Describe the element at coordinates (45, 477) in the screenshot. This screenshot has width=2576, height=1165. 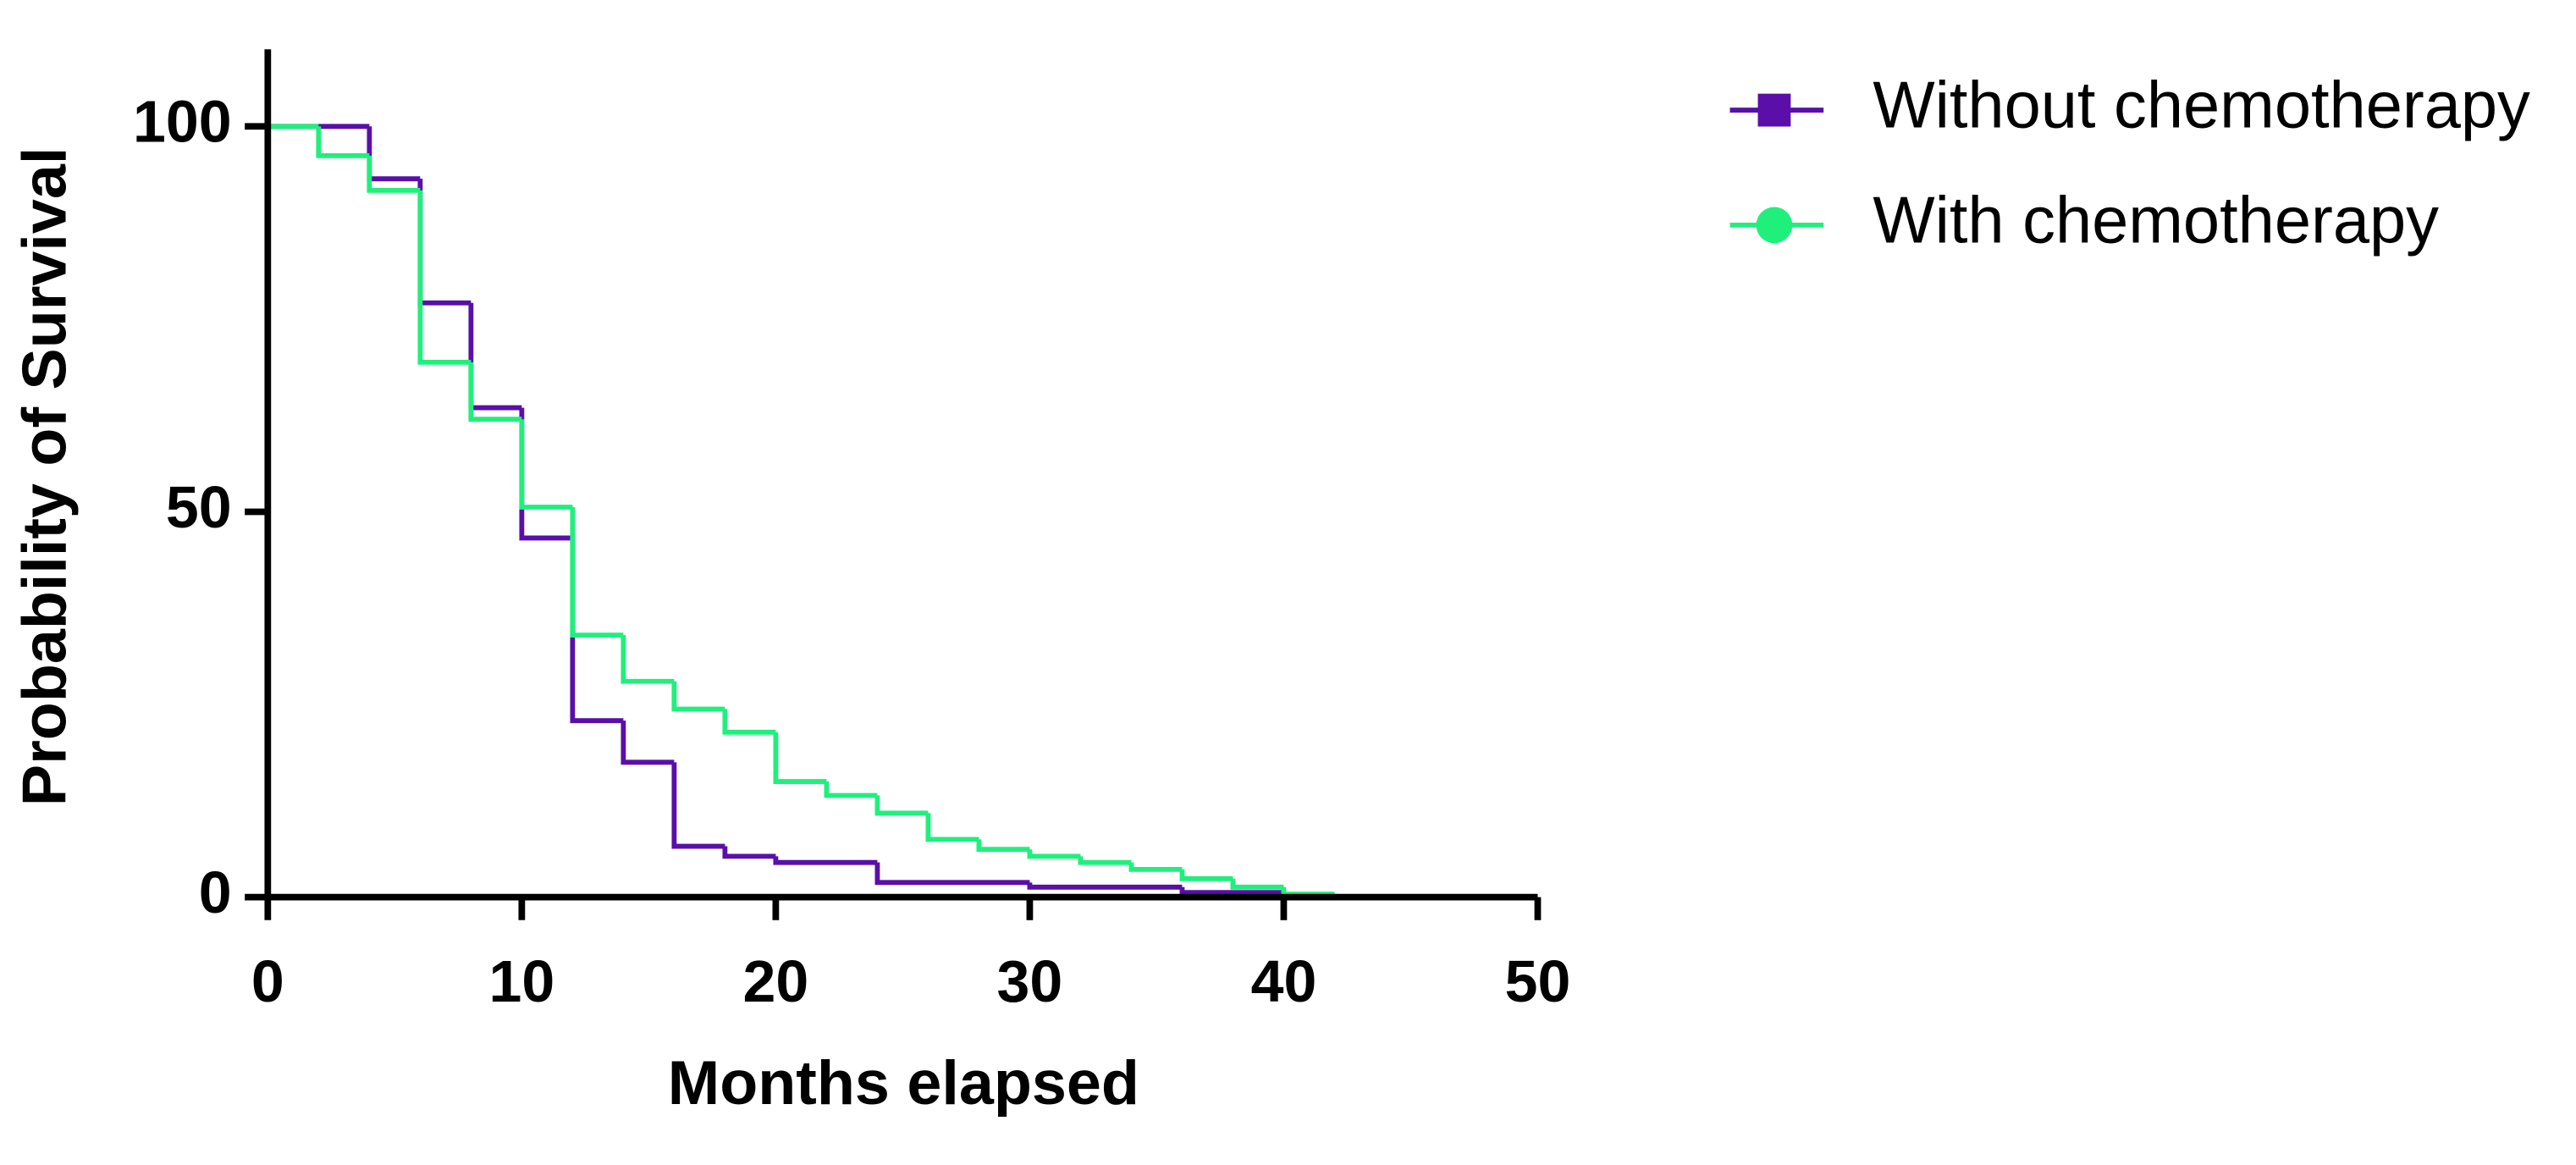
I see `y-axis-title: Probability of Survival` at that location.